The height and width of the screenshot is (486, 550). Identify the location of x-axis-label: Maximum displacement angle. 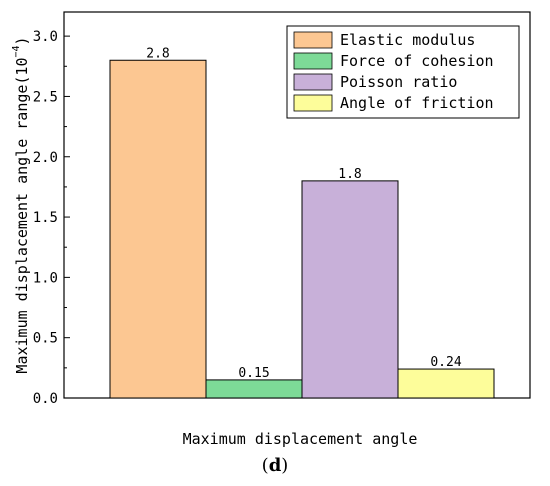
(300, 439).